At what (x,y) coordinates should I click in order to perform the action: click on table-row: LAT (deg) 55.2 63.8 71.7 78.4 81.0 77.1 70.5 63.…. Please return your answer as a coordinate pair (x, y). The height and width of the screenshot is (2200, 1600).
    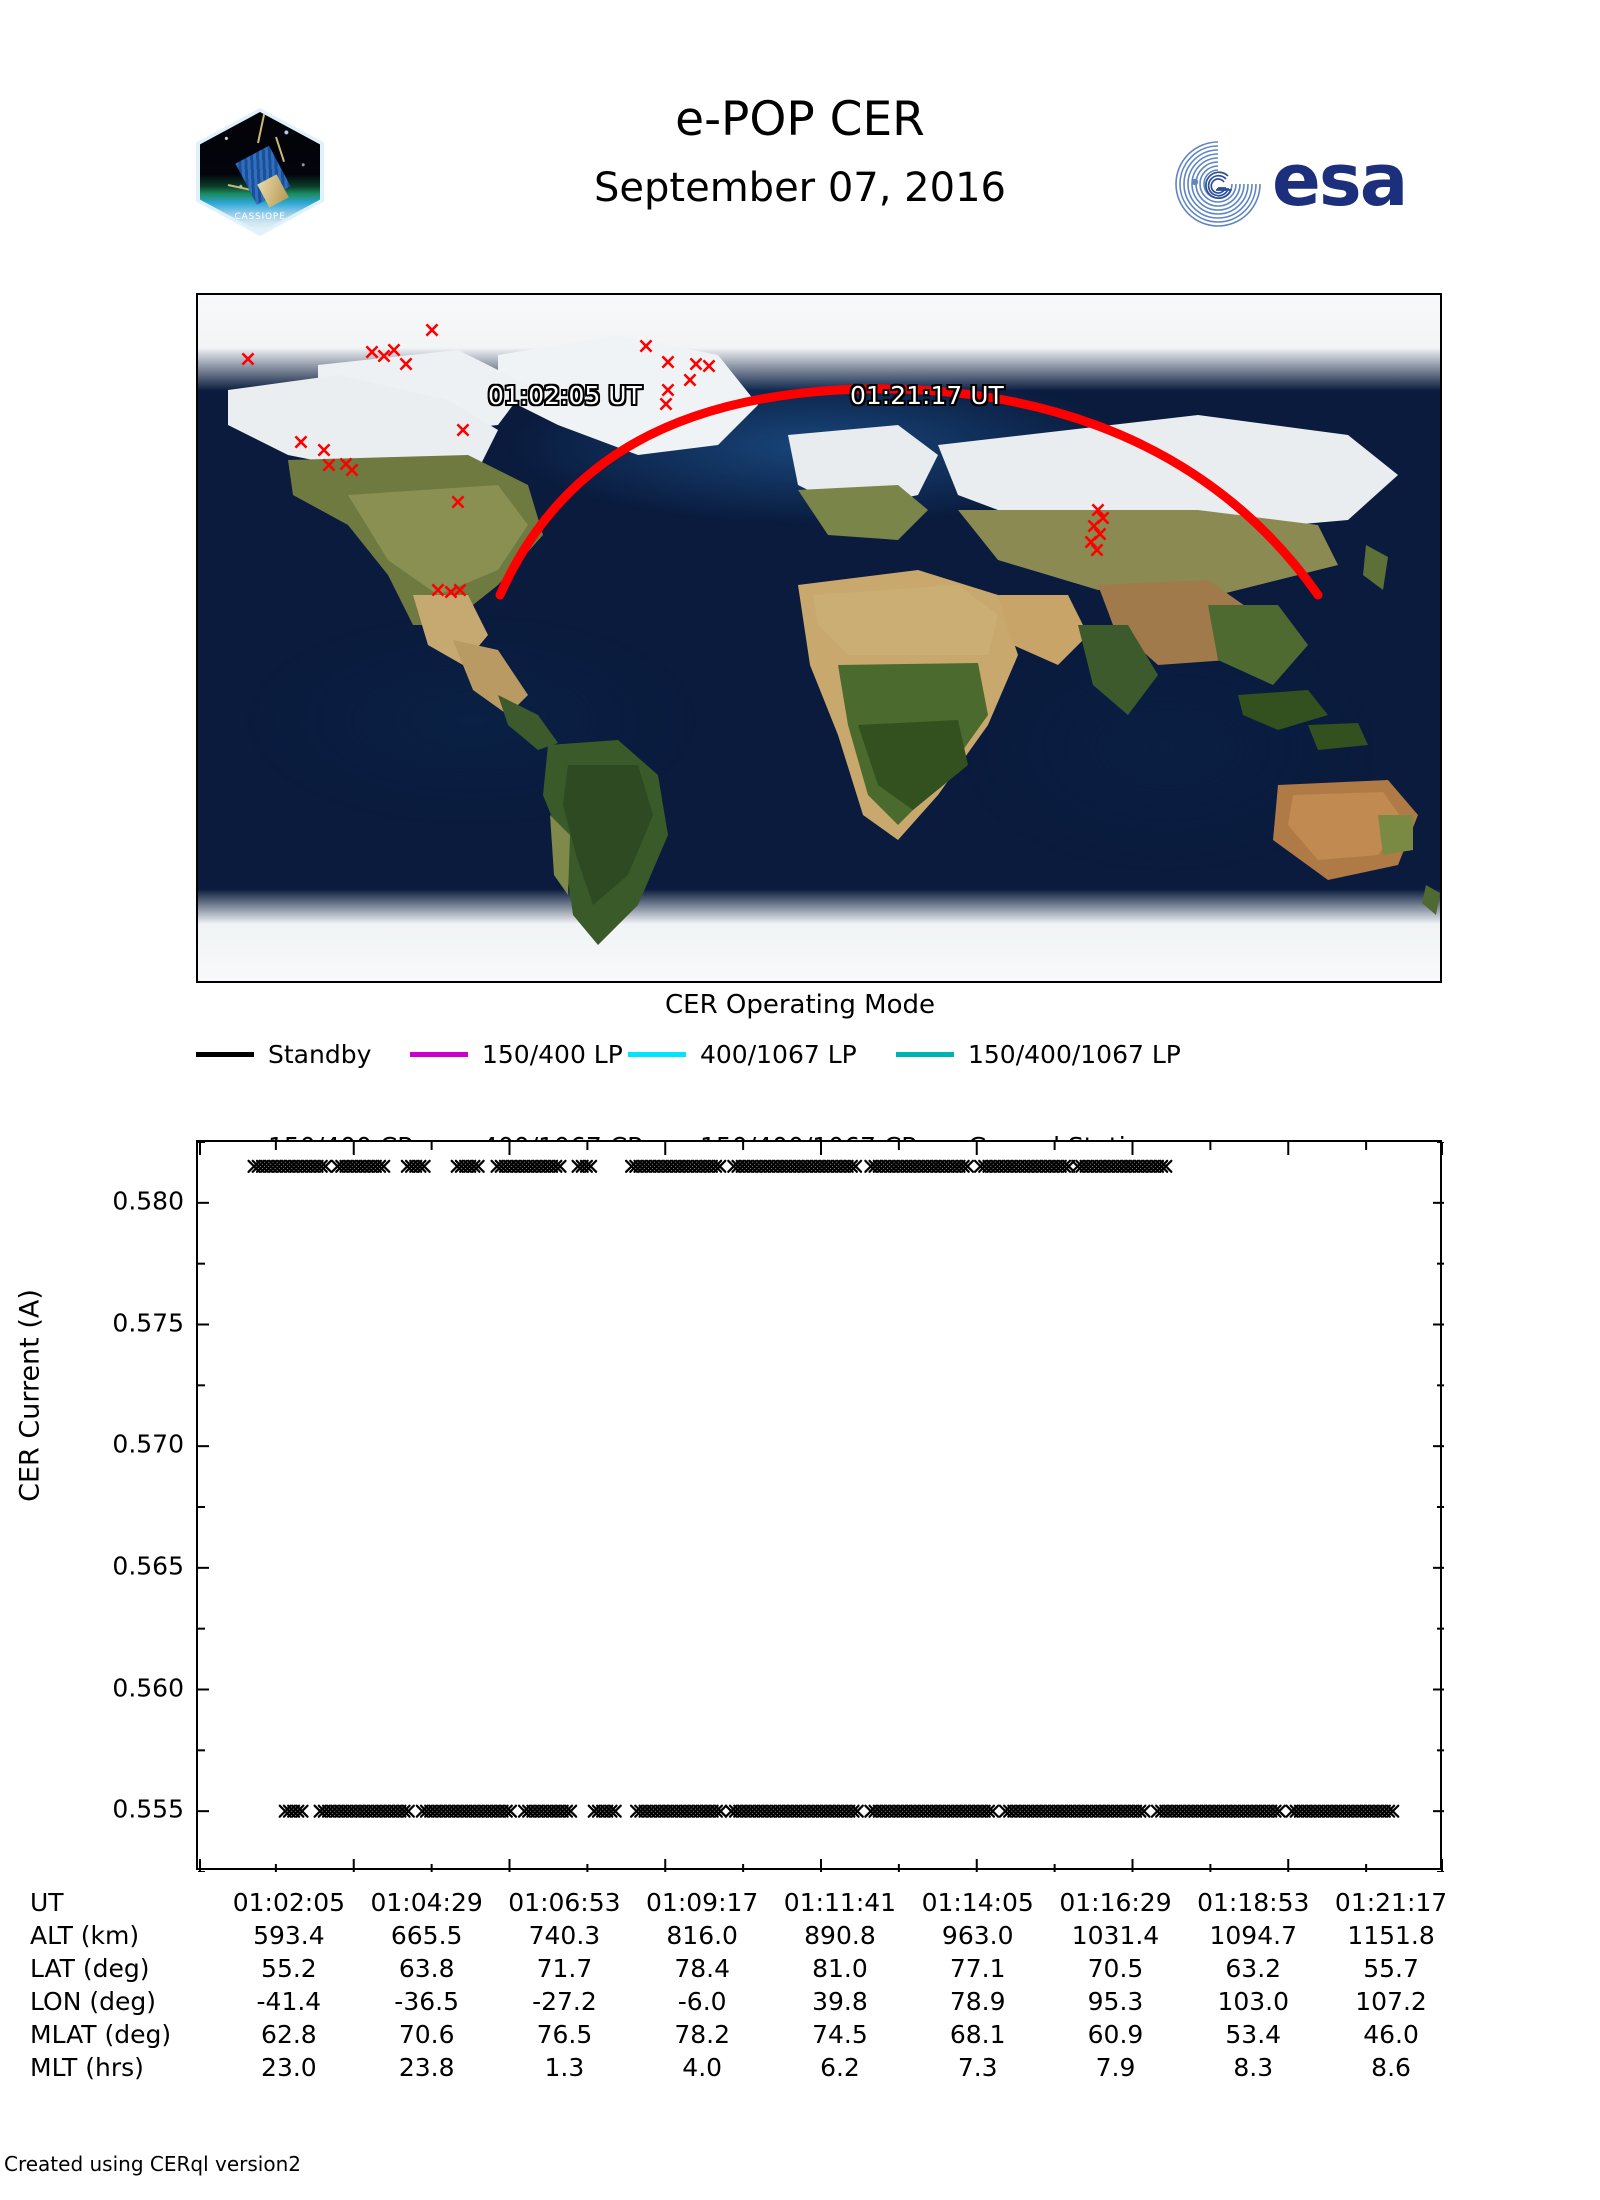
    Looking at the image, I should click on (745, 1968).